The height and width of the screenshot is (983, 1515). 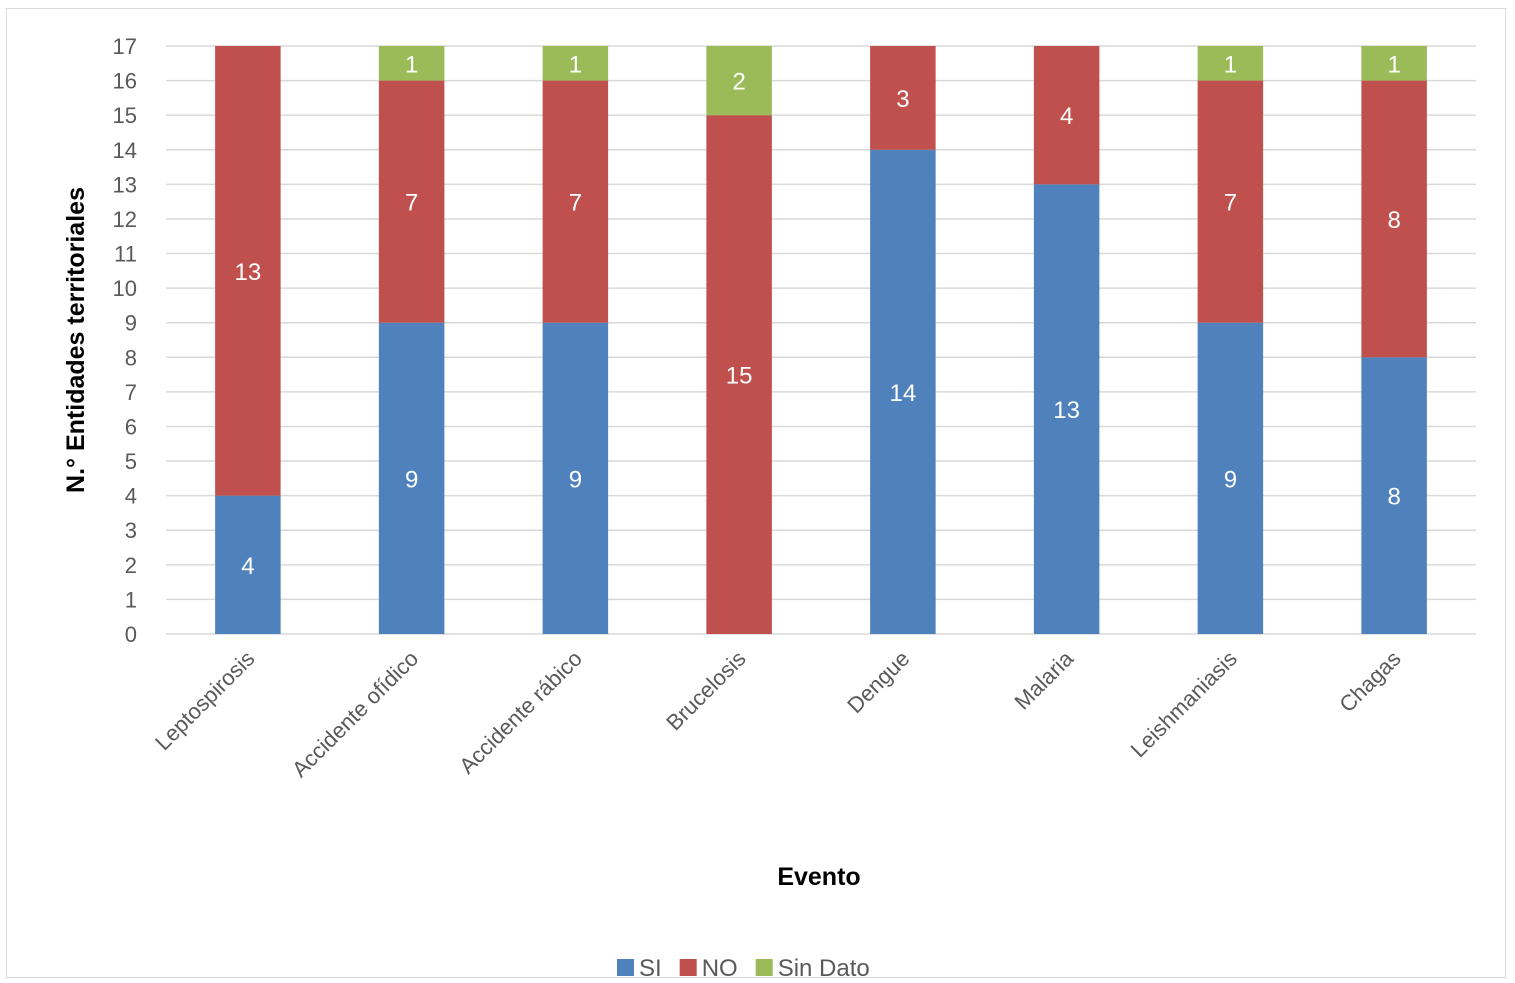 I want to click on y-tick-label: 15, so click(x=125, y=115).